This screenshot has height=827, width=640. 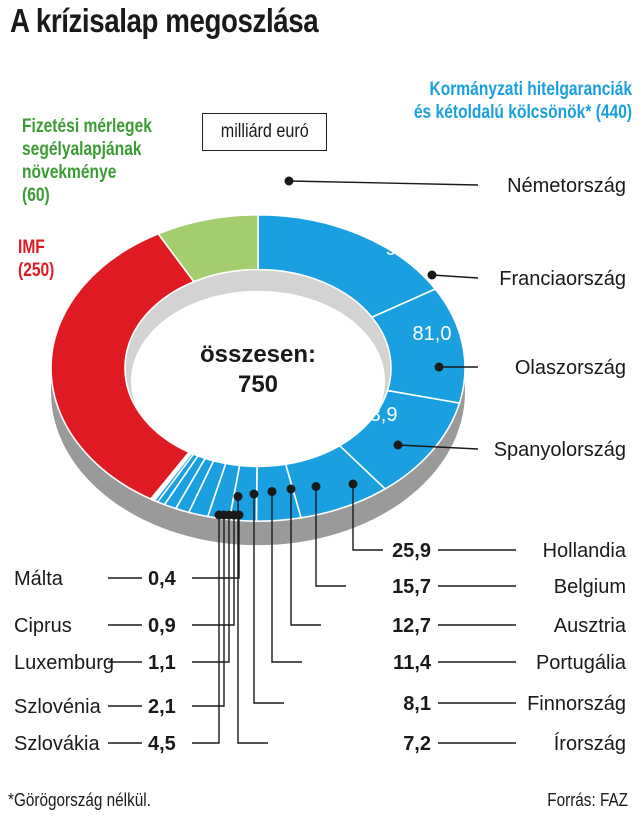 I want to click on donut-hole-floor, so click(x=258, y=381).